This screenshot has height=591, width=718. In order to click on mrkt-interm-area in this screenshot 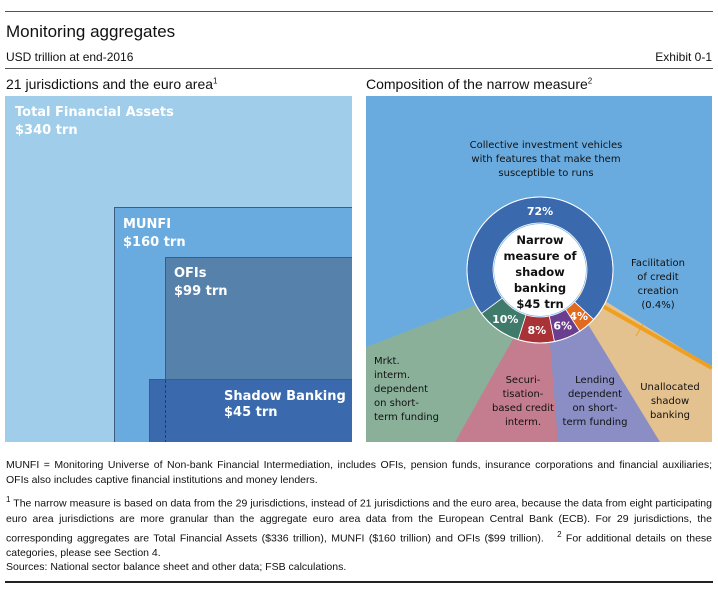, I will do `click(446, 371)`.